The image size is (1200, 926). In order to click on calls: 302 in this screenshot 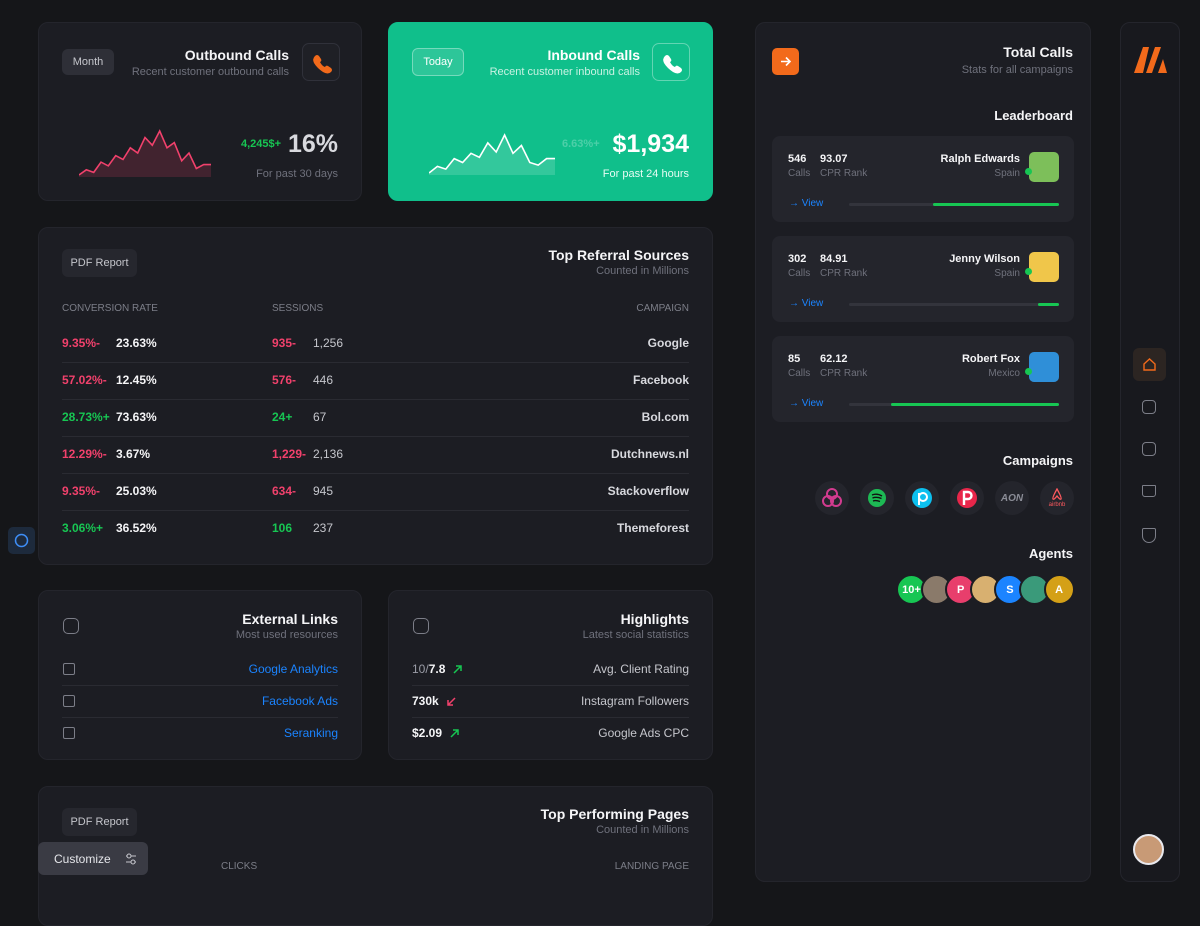, I will do `click(797, 259)`.